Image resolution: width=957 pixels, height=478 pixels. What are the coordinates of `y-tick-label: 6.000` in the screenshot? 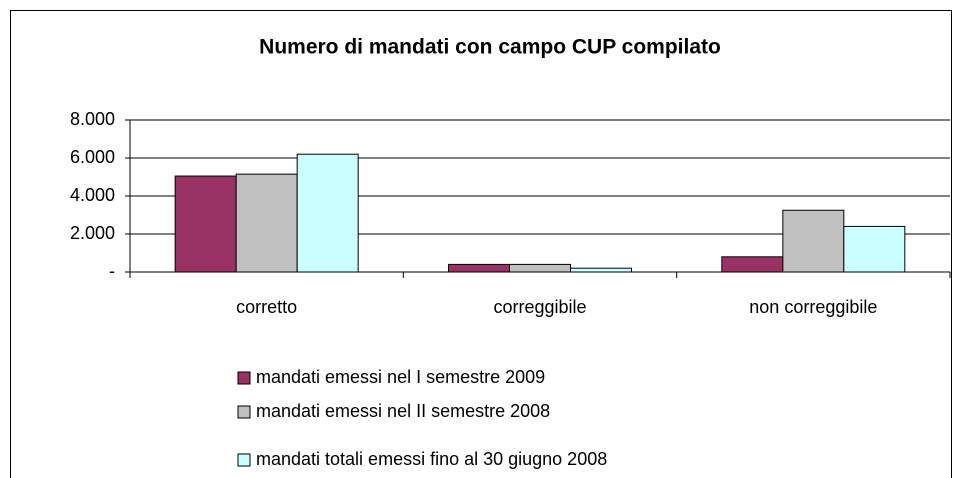 It's located at (92, 157).